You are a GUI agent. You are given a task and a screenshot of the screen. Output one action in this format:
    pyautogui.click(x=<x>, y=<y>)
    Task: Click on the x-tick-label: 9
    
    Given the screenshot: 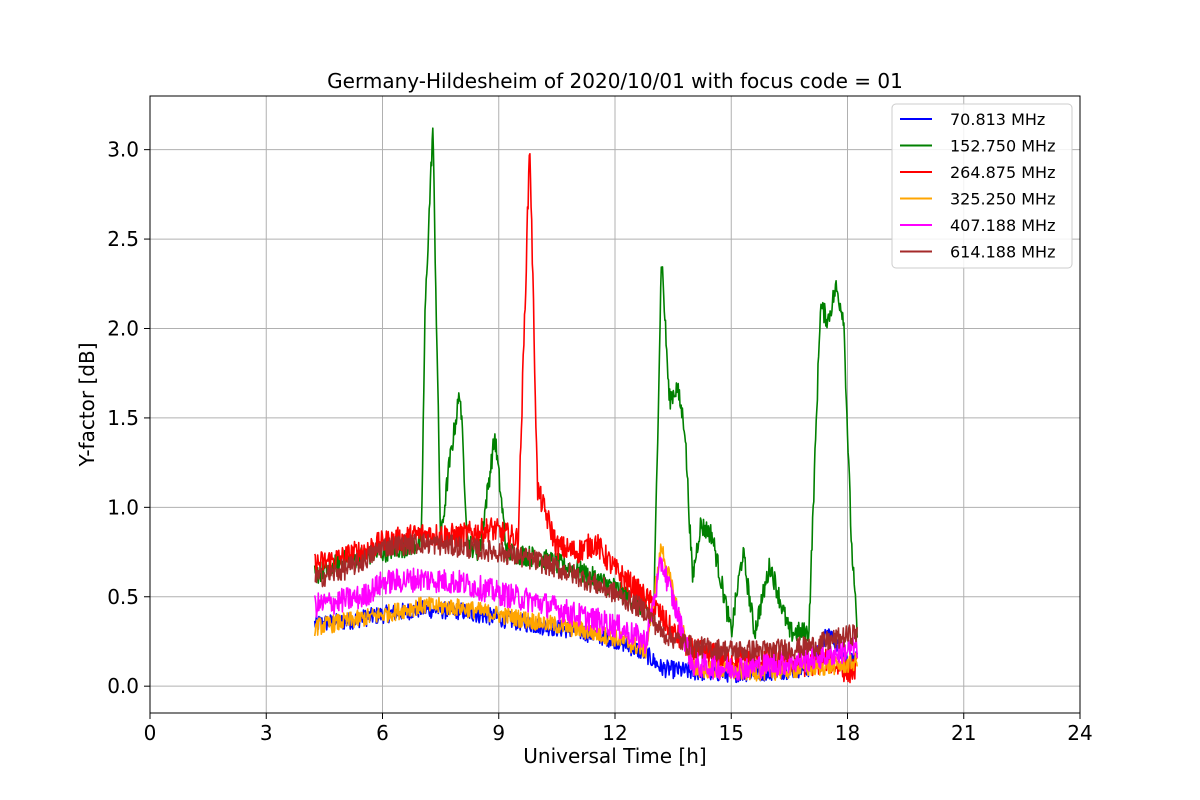 What is the action you would take?
    pyautogui.click(x=498, y=733)
    